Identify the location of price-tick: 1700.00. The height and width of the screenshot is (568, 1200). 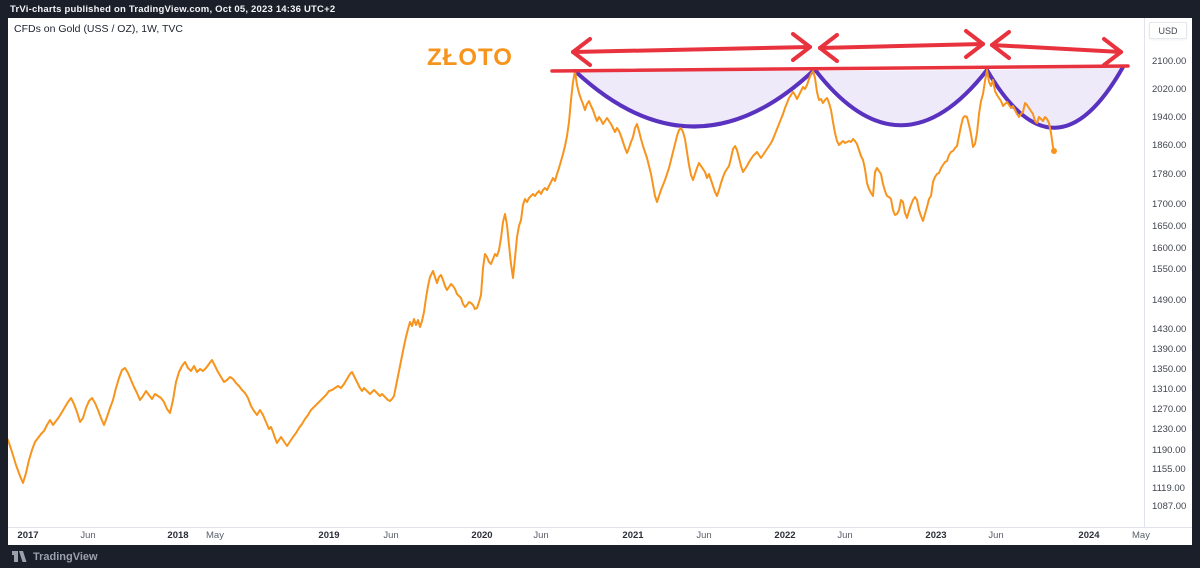
(1169, 204).